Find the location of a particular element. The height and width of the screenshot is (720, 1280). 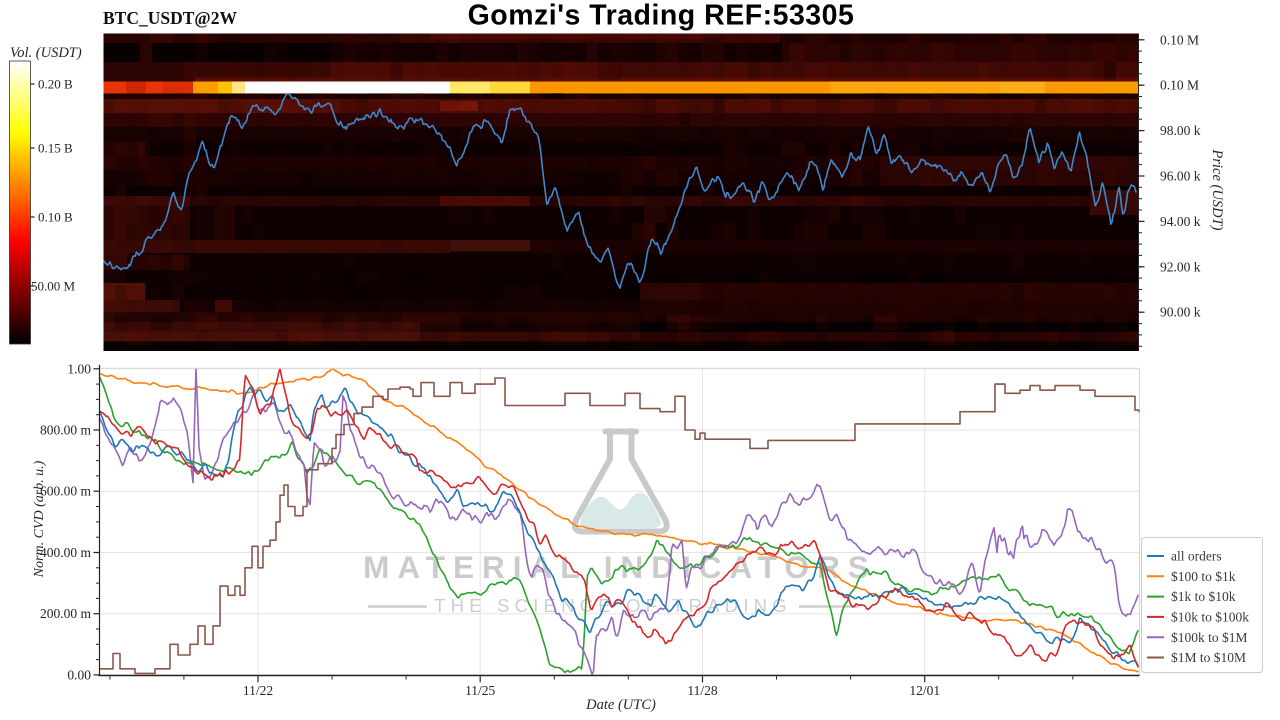

svg-text: 94.00 k is located at coordinates (1180, 221).